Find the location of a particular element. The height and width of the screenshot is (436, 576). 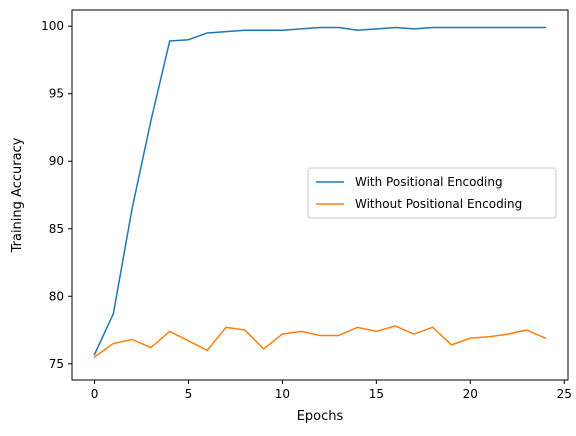

x-tick-label: 20 is located at coordinates (470, 394).